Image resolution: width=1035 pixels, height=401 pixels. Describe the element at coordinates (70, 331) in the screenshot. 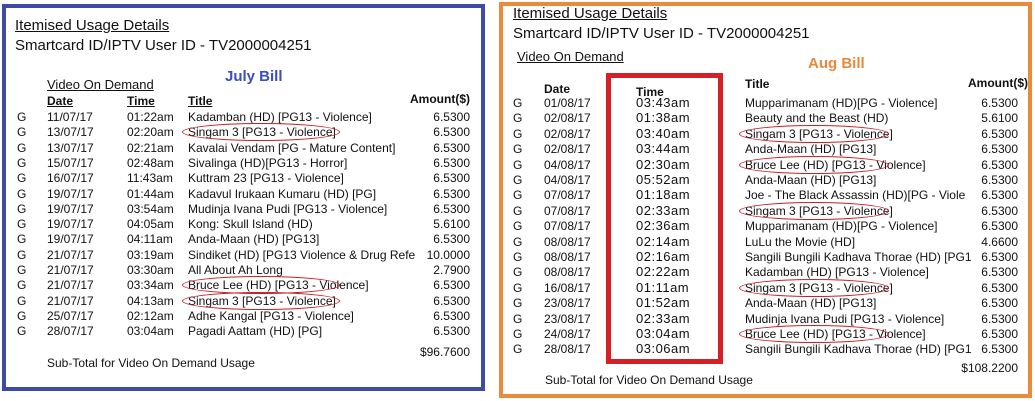

I see `date: 28/07/17` at that location.